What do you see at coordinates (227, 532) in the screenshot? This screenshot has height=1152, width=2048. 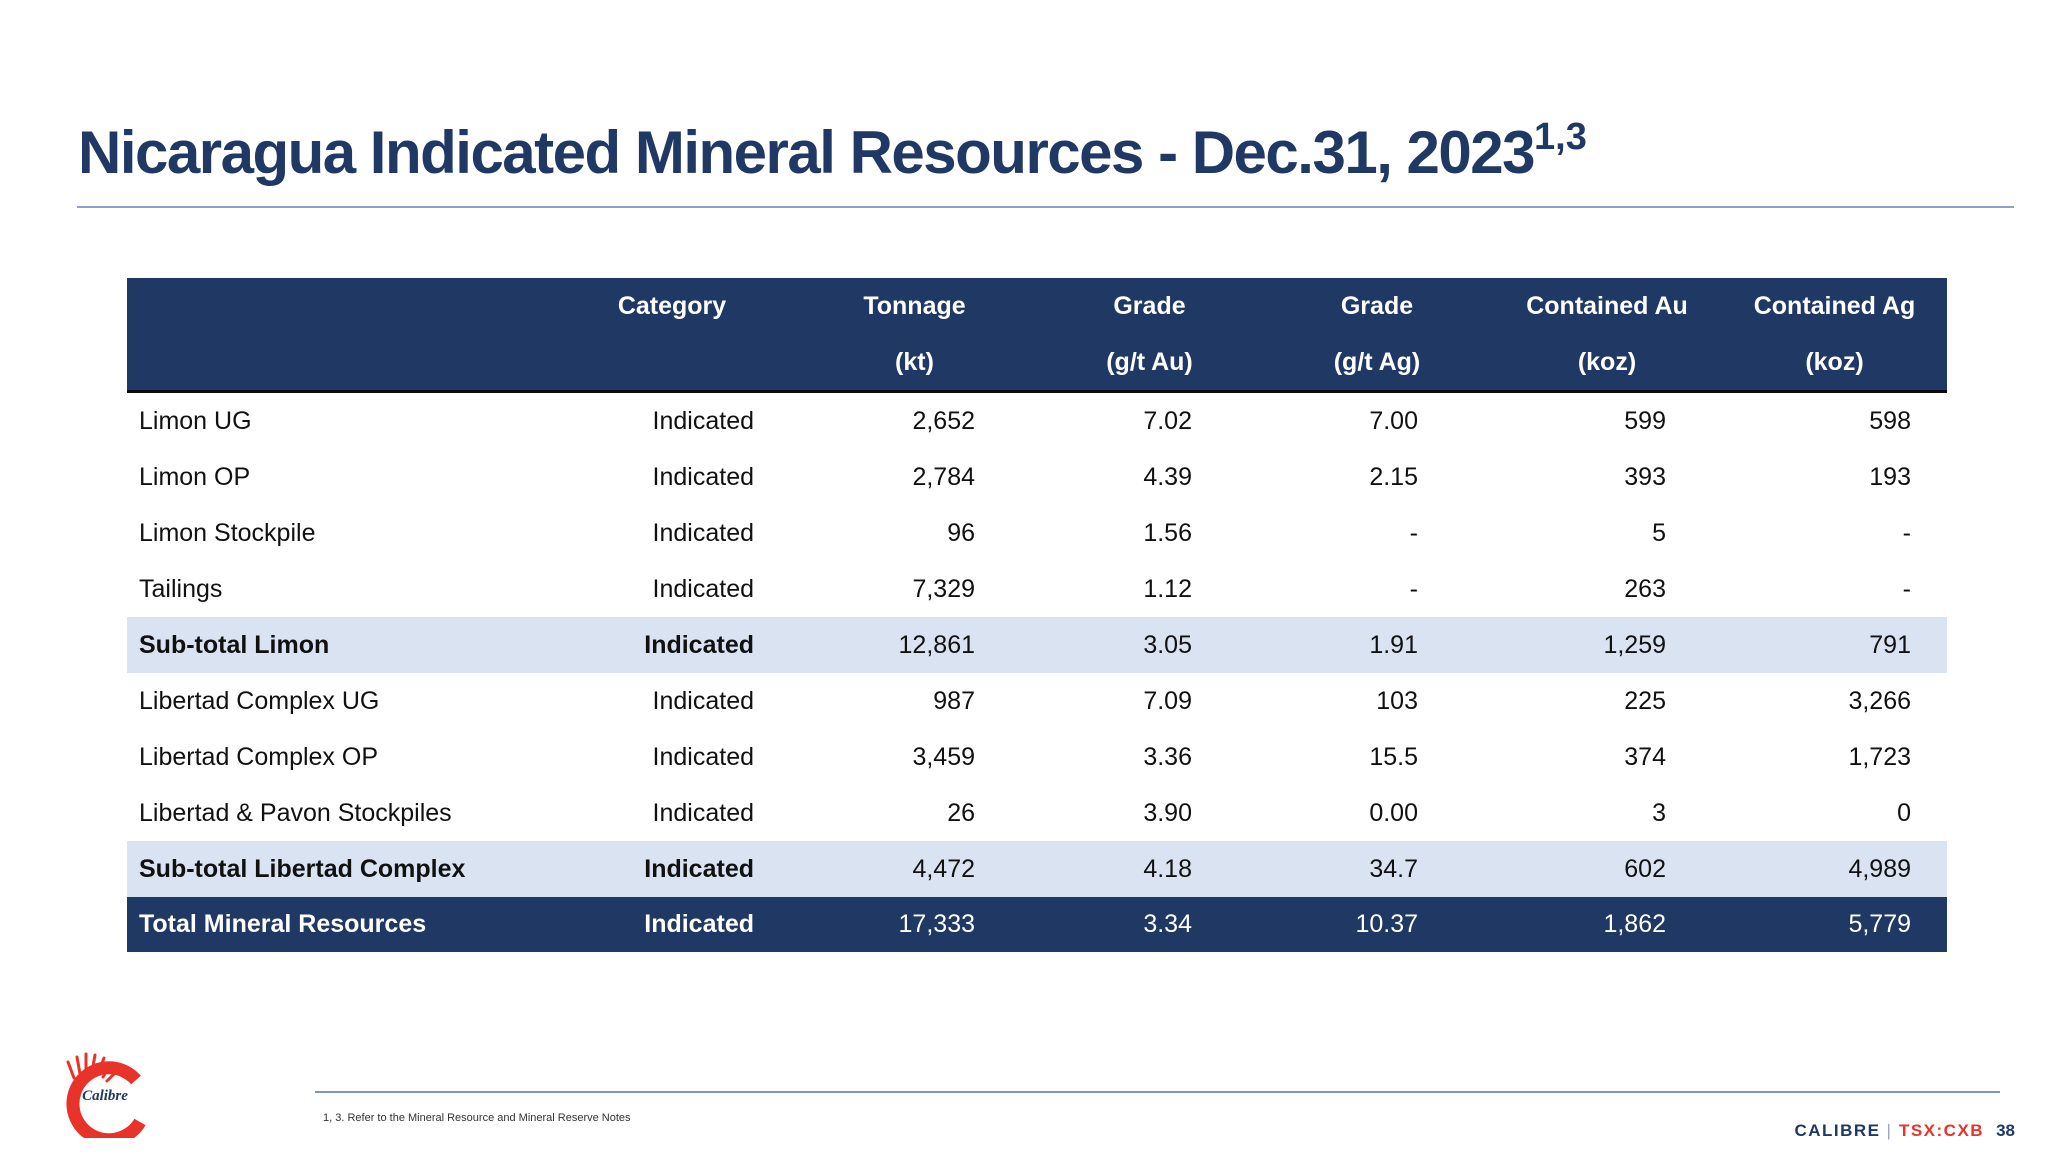 I see `row-label: Limon Stockpile` at bounding box center [227, 532].